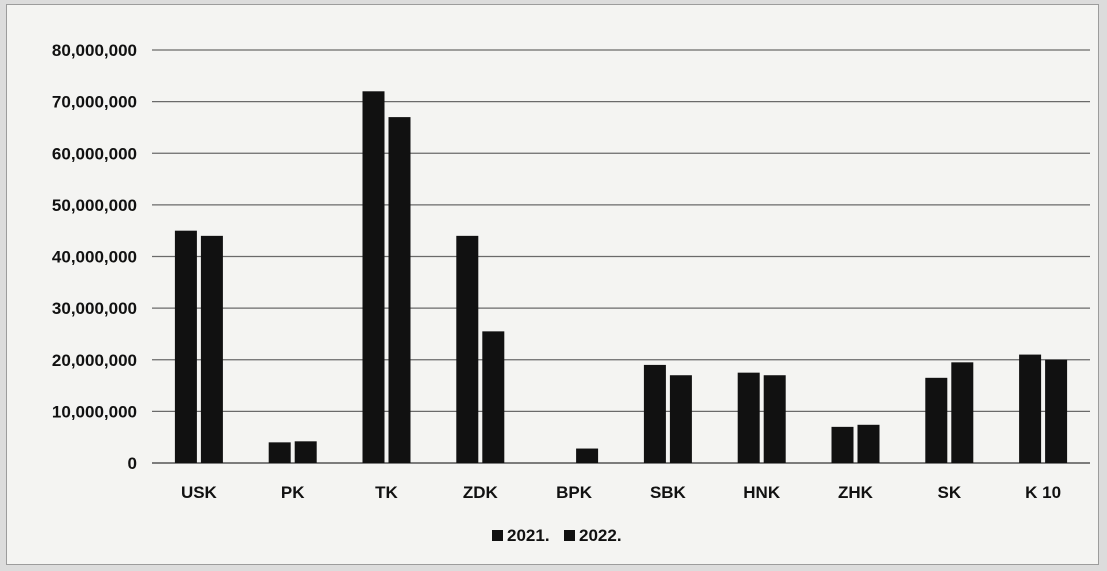 This screenshot has width=1107, height=571. I want to click on y-tick-label: 0, so click(132, 463).